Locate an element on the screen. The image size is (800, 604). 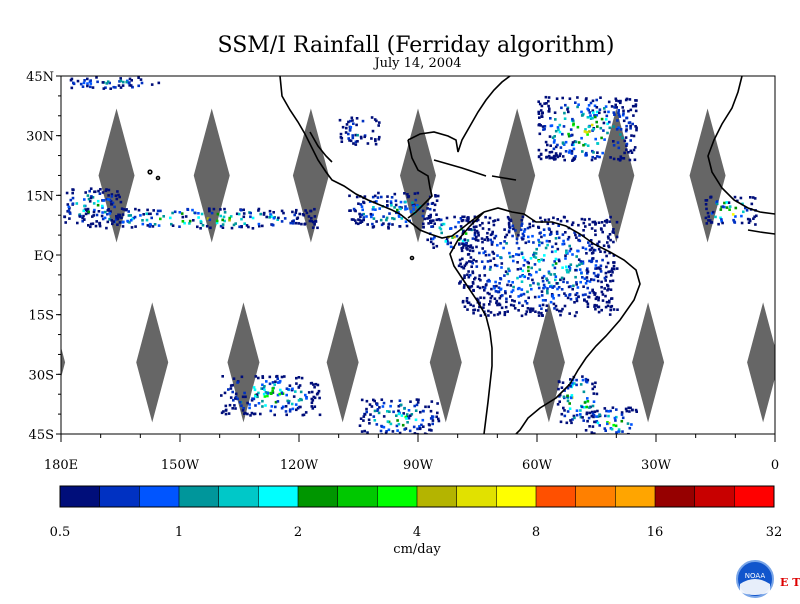
colorbar-swatch is located at coordinates (238, 496).